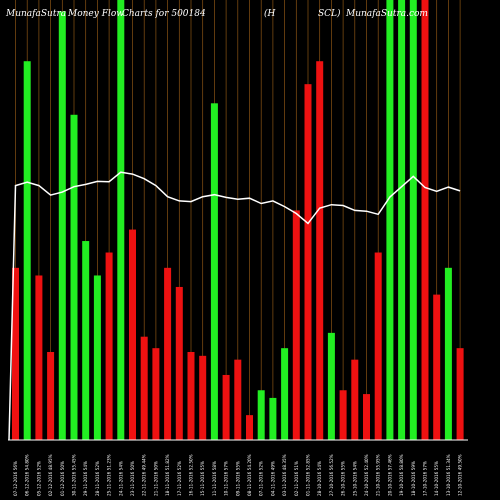 Image resolution: width=500 pixels, height=500 pixels. I want to click on x-tick-label: 12-10-2016 49.50%, so click(460, 475).